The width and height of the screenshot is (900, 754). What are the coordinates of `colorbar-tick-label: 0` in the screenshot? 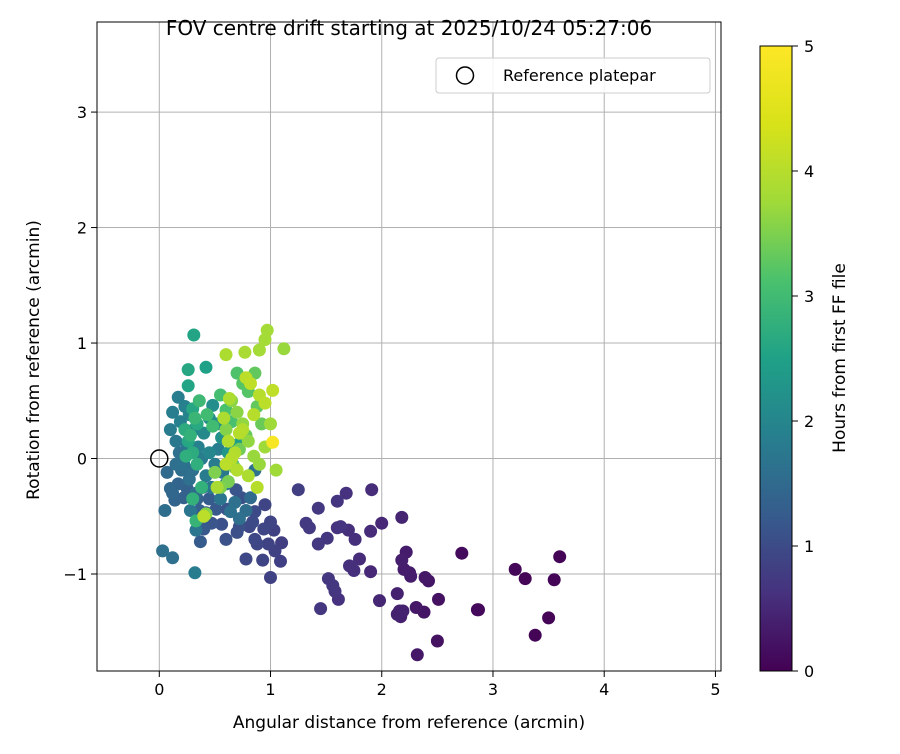 It's located at (809, 671).